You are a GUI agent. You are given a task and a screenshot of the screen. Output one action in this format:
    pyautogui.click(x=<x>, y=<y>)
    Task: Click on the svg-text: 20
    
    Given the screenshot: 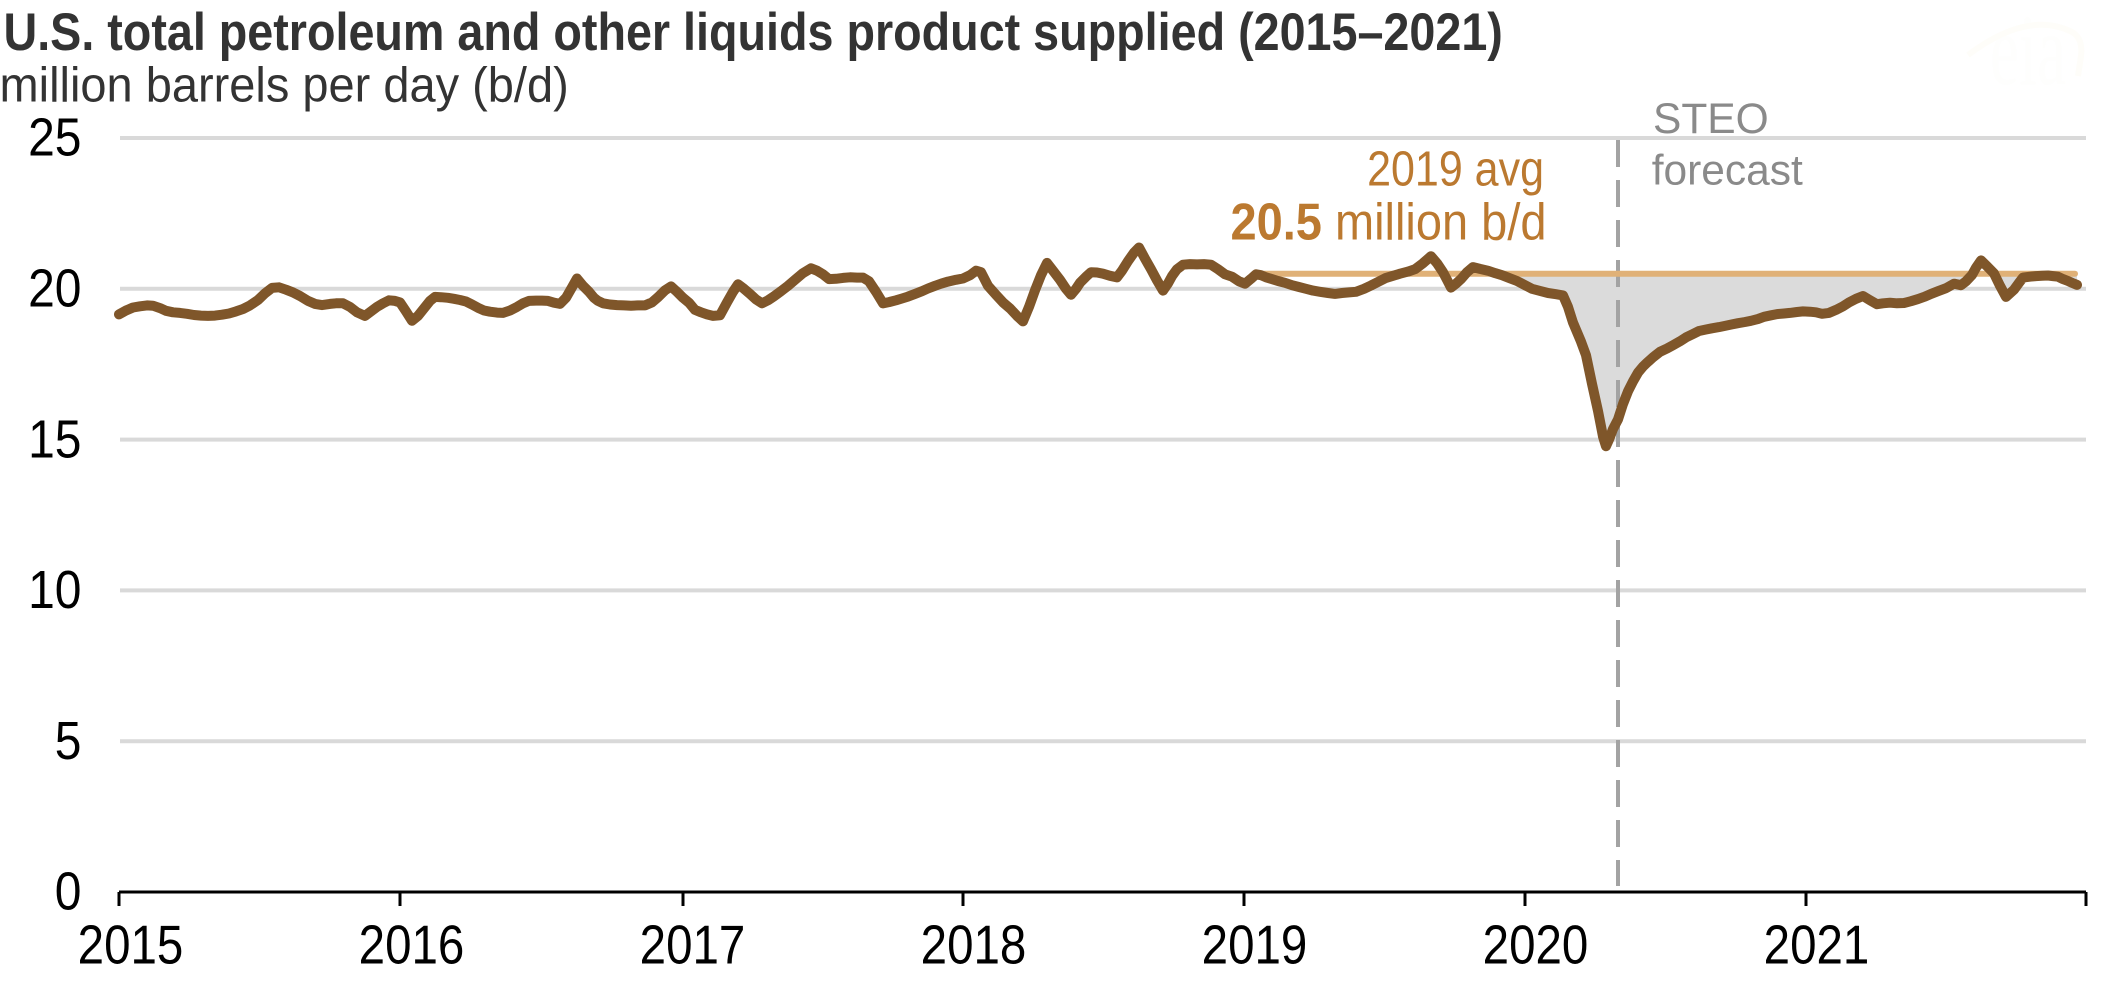 What is the action you would take?
    pyautogui.click(x=54, y=288)
    